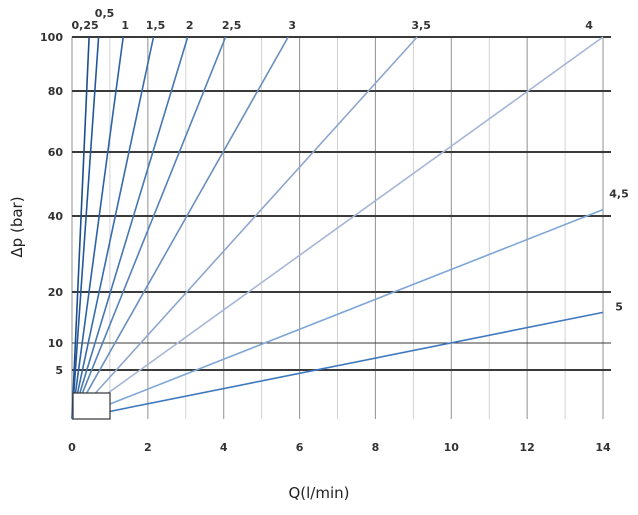 The image size is (638, 515). What do you see at coordinates (603, 447) in the screenshot?
I see `x-tick-label: 14` at bounding box center [603, 447].